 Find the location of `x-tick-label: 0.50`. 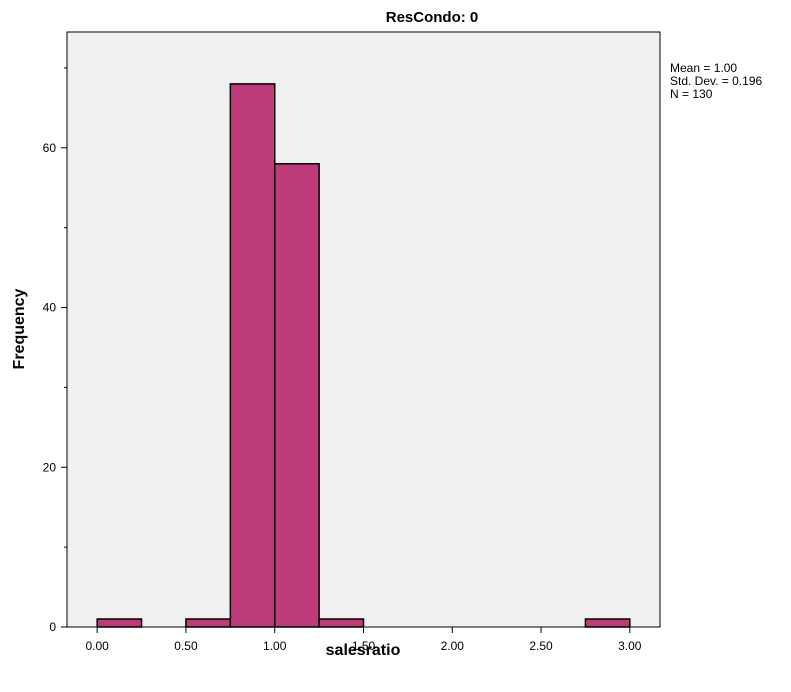

x-tick-label: 0.50 is located at coordinates (186, 646).